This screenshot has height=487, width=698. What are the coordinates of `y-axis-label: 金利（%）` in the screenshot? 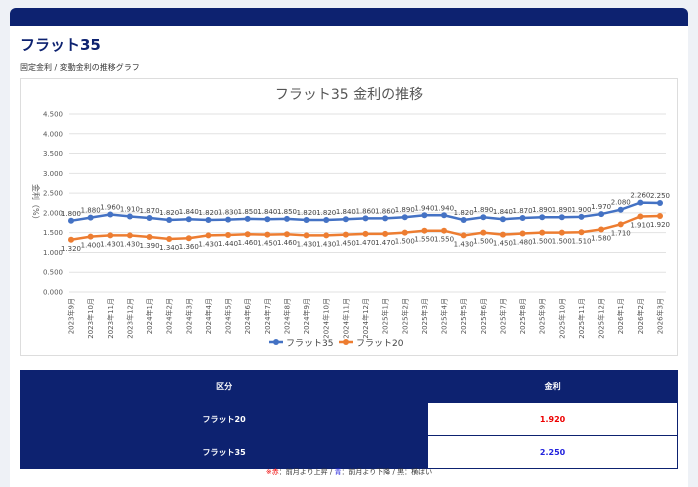 It's located at (36, 204).